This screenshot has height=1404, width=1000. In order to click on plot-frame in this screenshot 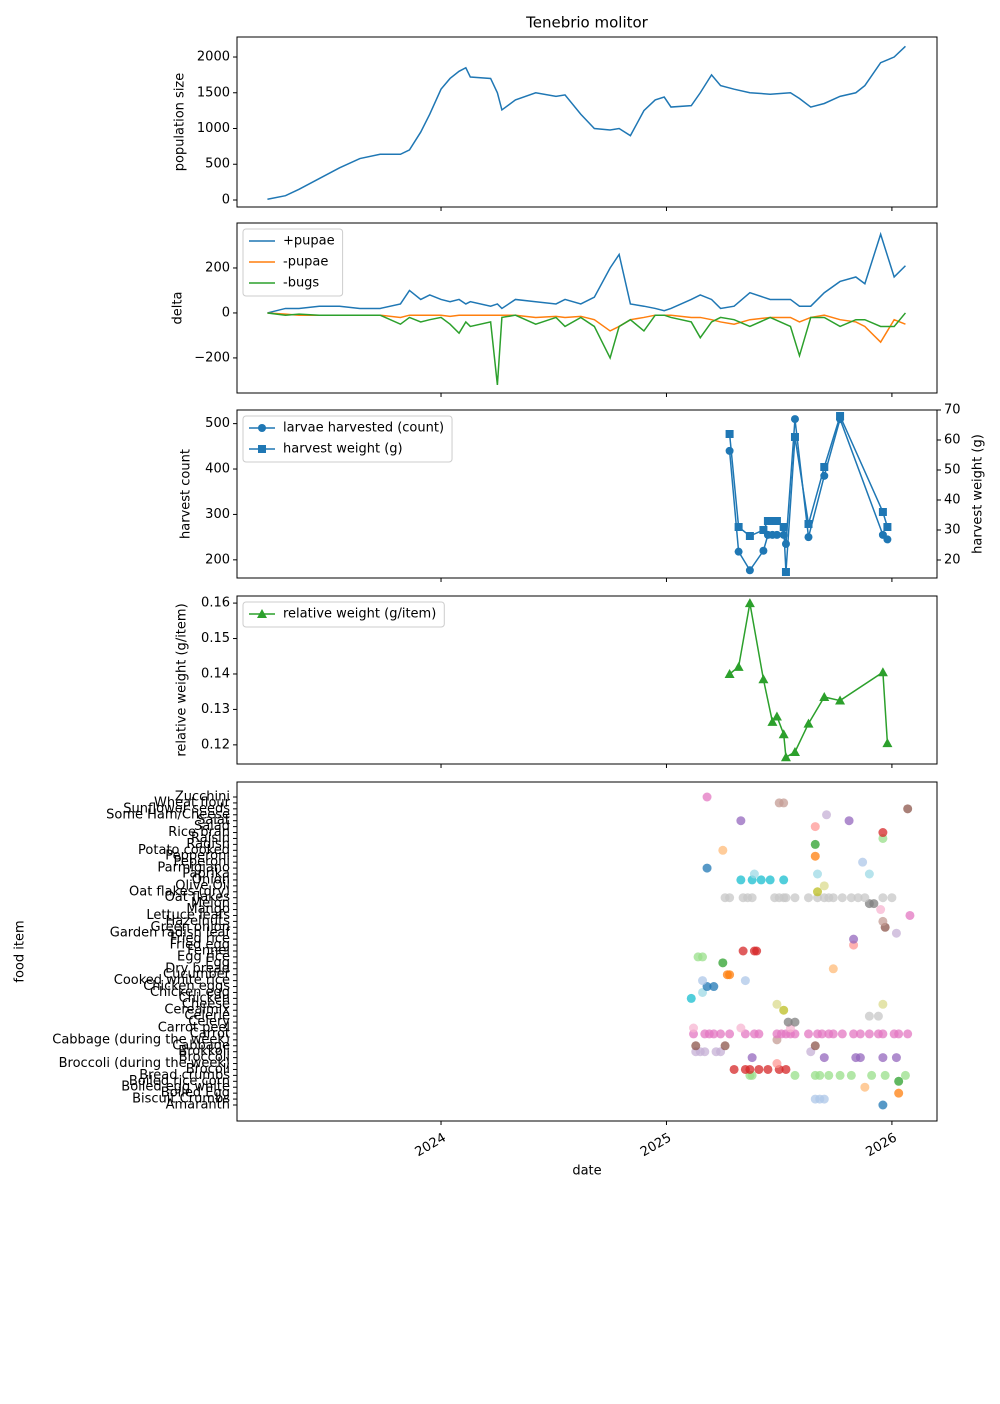, I will do `click(587, 122)`.